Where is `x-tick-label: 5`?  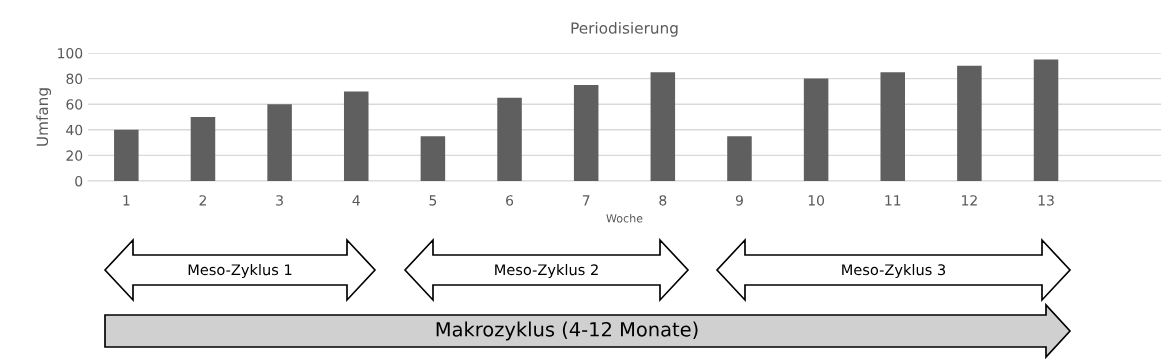
x-tick-label: 5 is located at coordinates (433, 200).